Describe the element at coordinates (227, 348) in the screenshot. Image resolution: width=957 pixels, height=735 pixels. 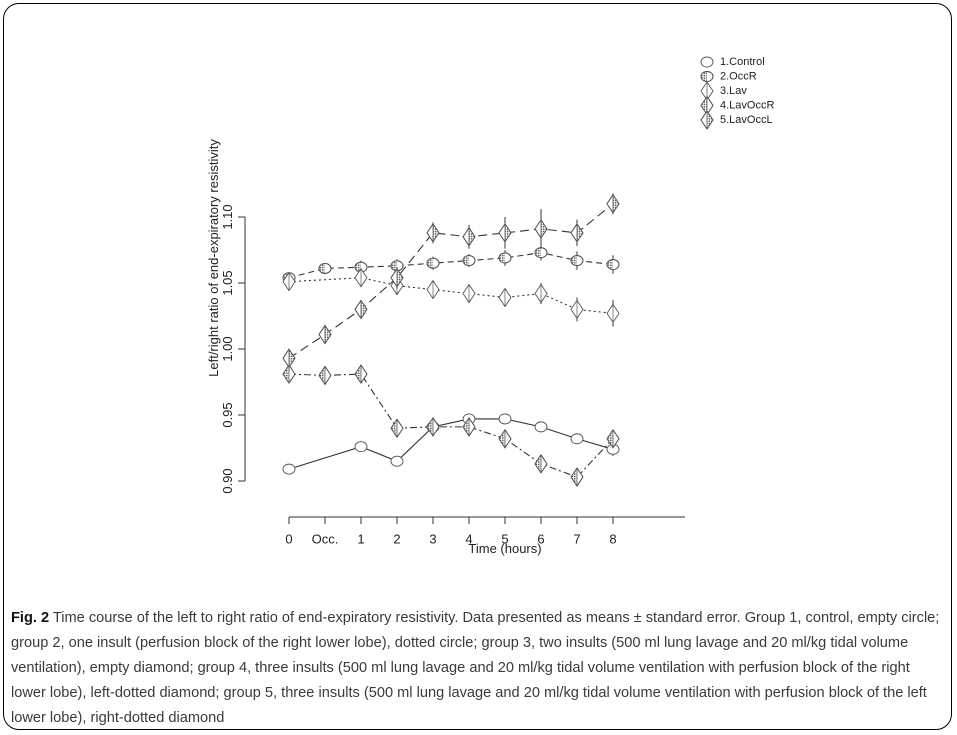
I see `y-tick-label: 1.00` at that location.